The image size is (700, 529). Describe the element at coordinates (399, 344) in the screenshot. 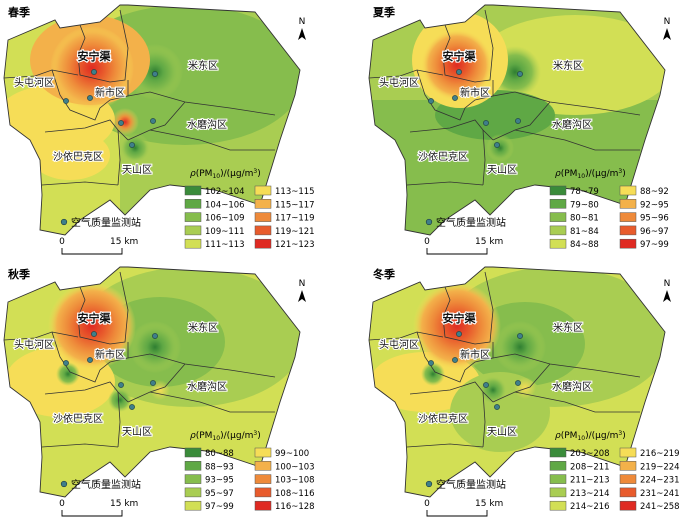

I see `district-label: 头屯河区` at that location.